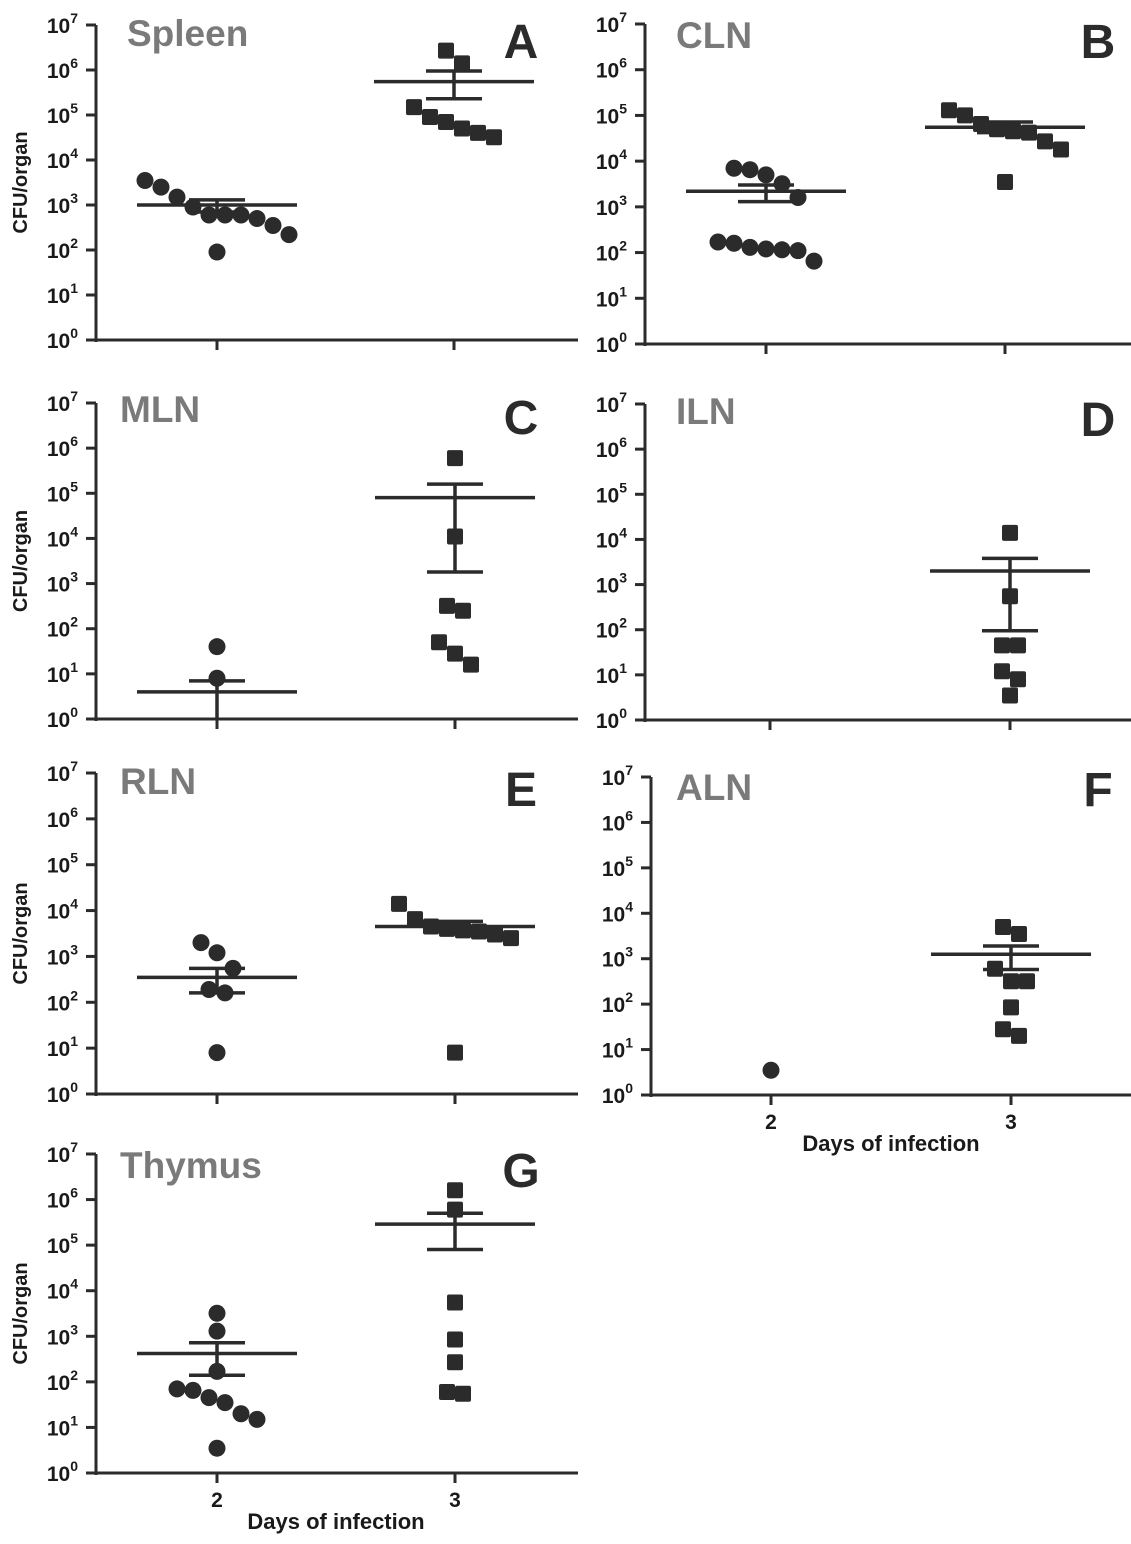 This screenshot has height=1544, width=1131. I want to click on y-tick-label: 10², so click(617, 1003).